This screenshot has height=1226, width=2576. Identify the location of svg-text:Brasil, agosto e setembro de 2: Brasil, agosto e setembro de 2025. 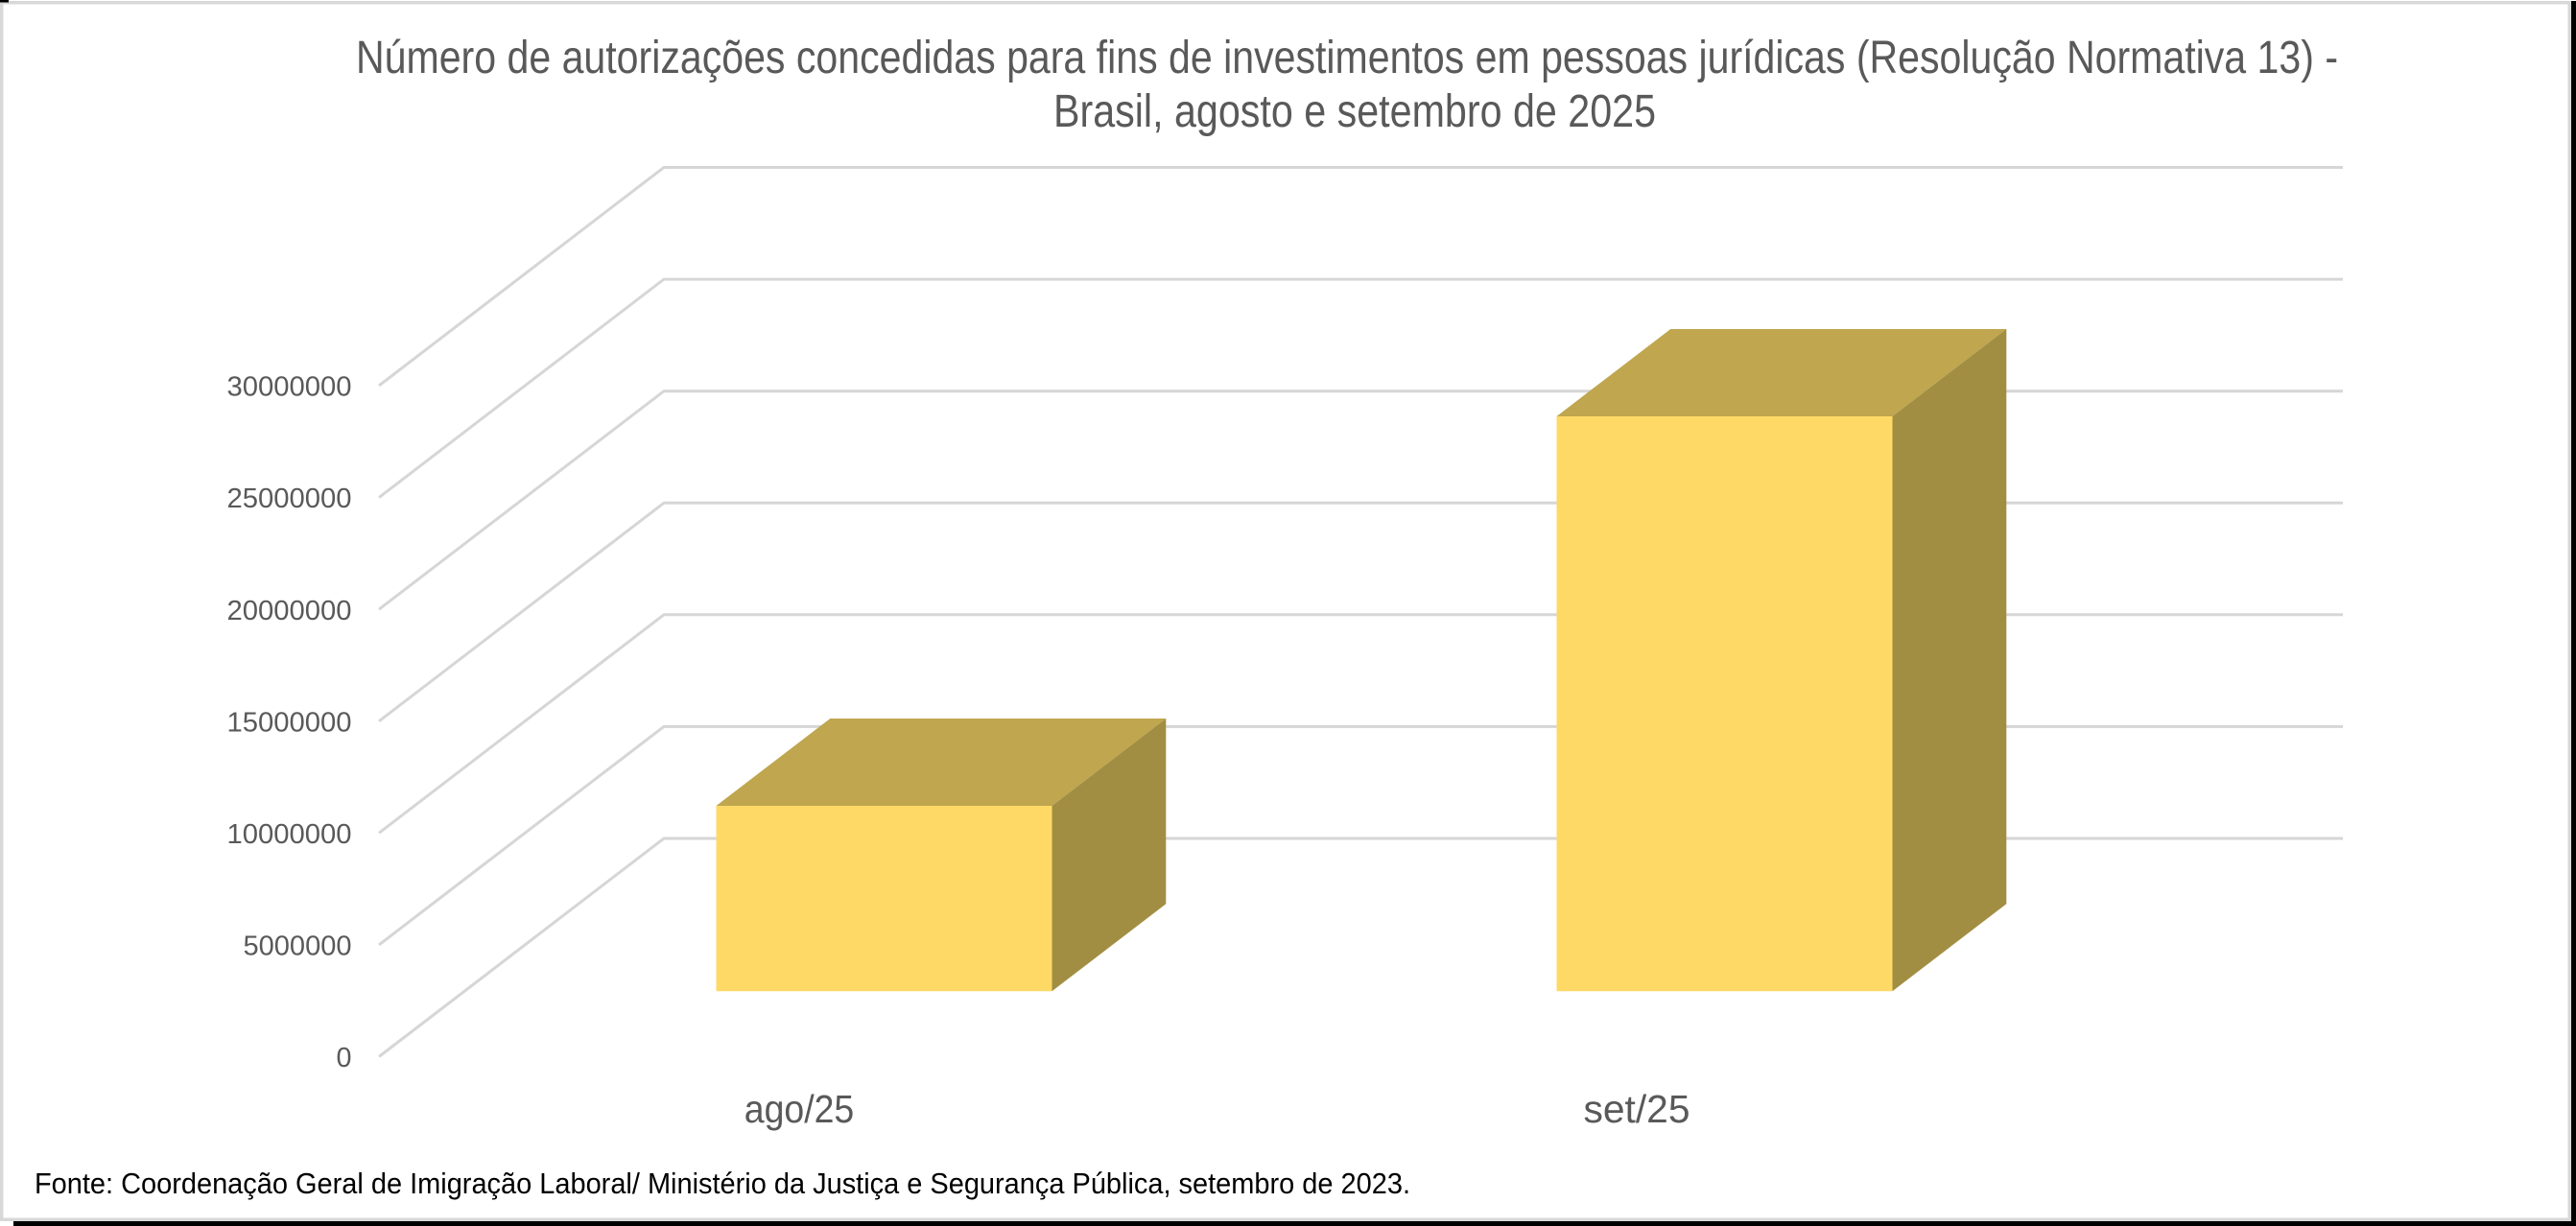
(1354, 111).